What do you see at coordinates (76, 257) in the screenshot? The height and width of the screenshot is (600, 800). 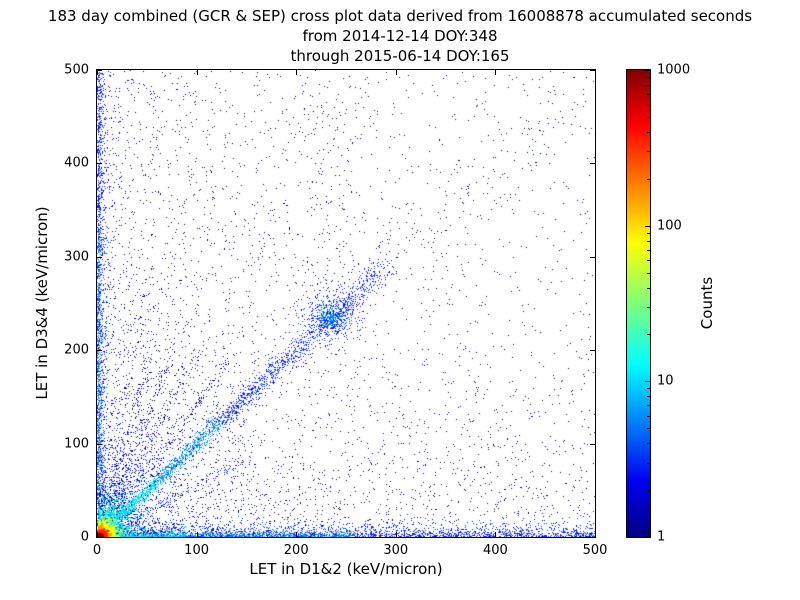 I see `y-tick-label: 300` at bounding box center [76, 257].